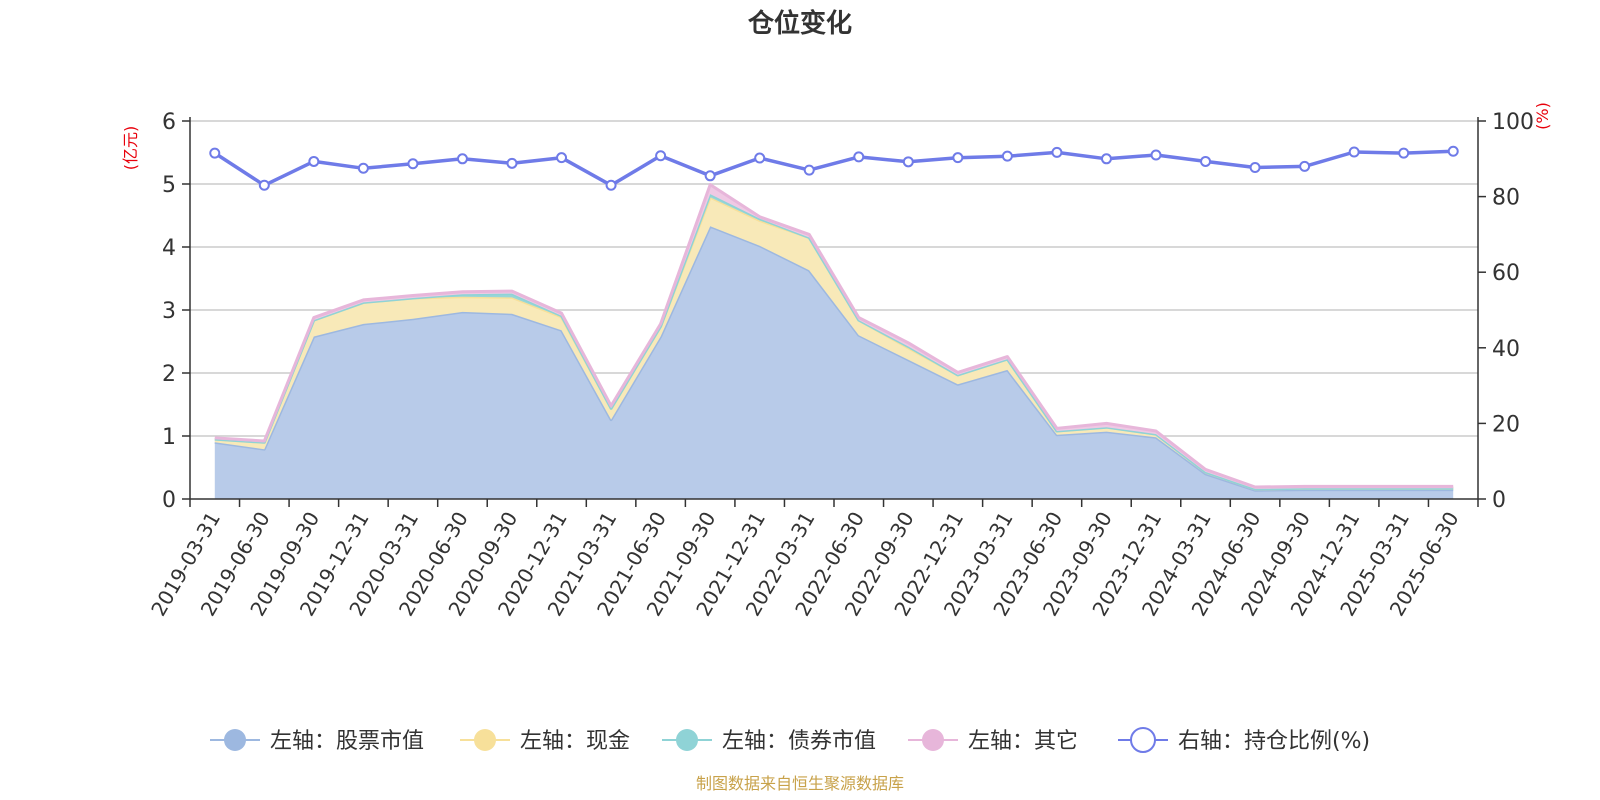  I want to click on legend-label: 左轴：债券市值, so click(799, 741).